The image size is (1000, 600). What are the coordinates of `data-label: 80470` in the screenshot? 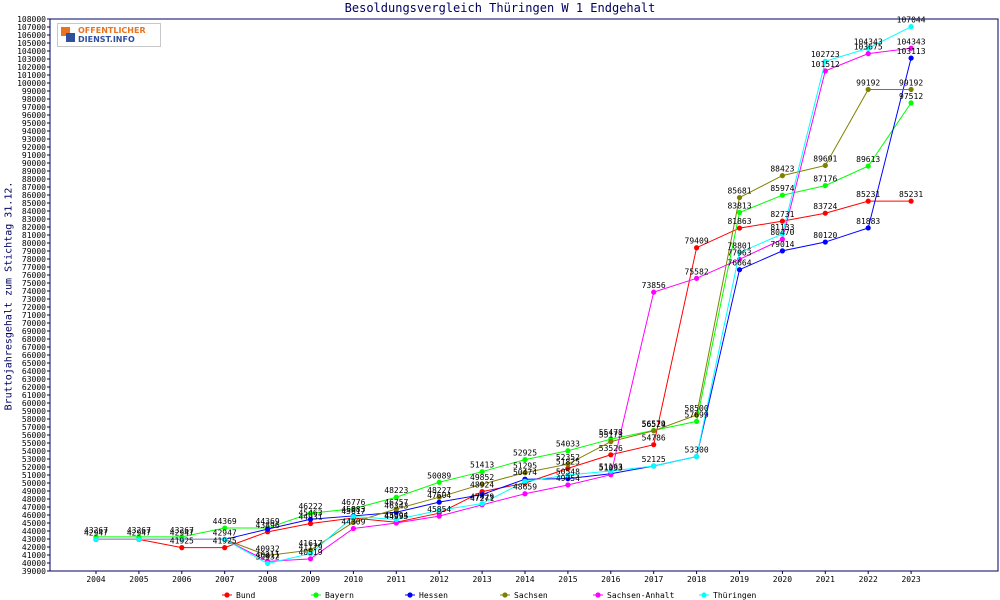 It's located at (782, 232).